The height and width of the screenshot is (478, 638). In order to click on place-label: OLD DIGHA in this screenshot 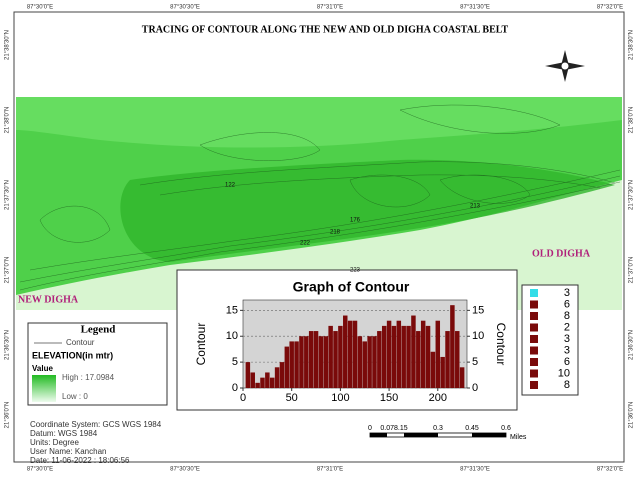, I will do `click(561, 253)`.